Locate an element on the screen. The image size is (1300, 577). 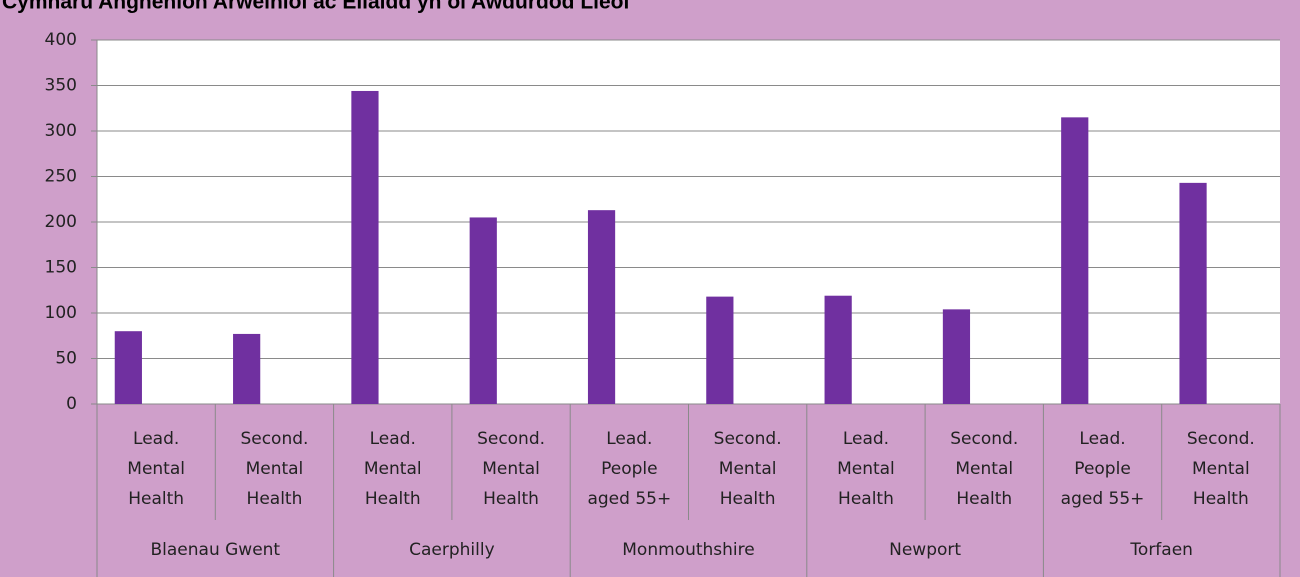
group-label: Monmouthshire is located at coordinates (688, 550).